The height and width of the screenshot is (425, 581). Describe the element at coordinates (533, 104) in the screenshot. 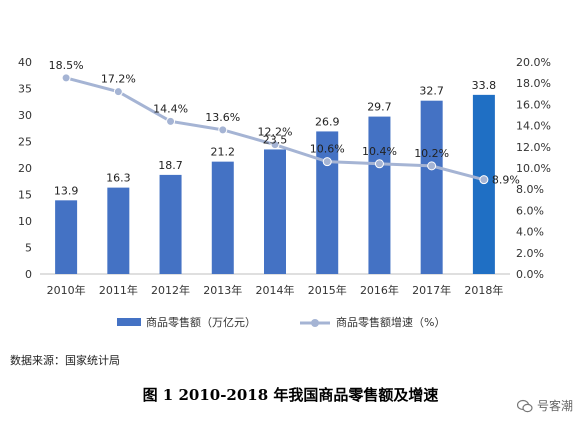

I see `y-right-tick-label: 16.0%` at that location.